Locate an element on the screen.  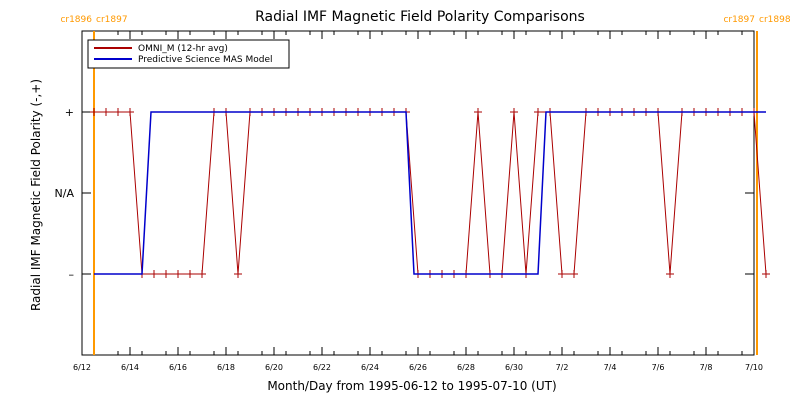
x-tick-label: 6/30 is located at coordinates (514, 367).